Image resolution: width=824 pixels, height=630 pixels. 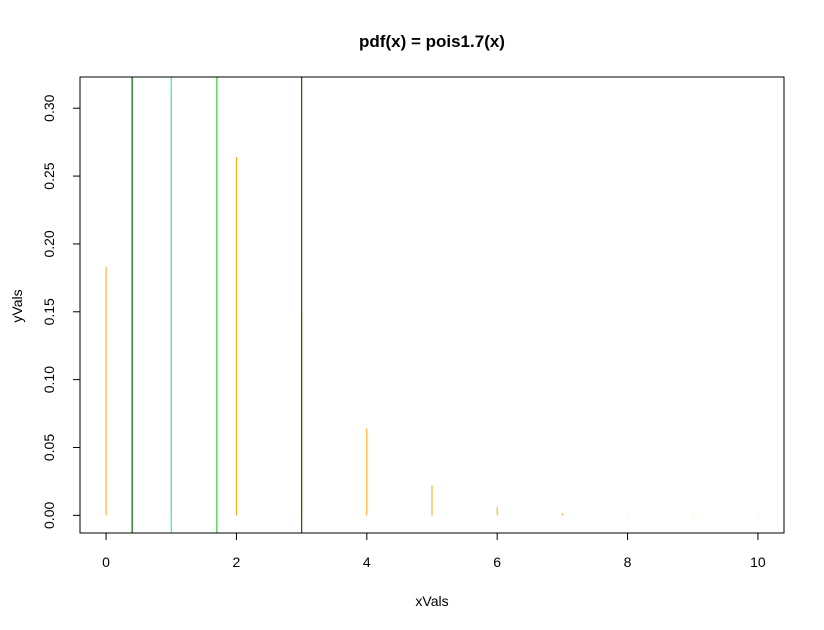 I want to click on y-tick-label: 0.00, so click(x=49, y=515).